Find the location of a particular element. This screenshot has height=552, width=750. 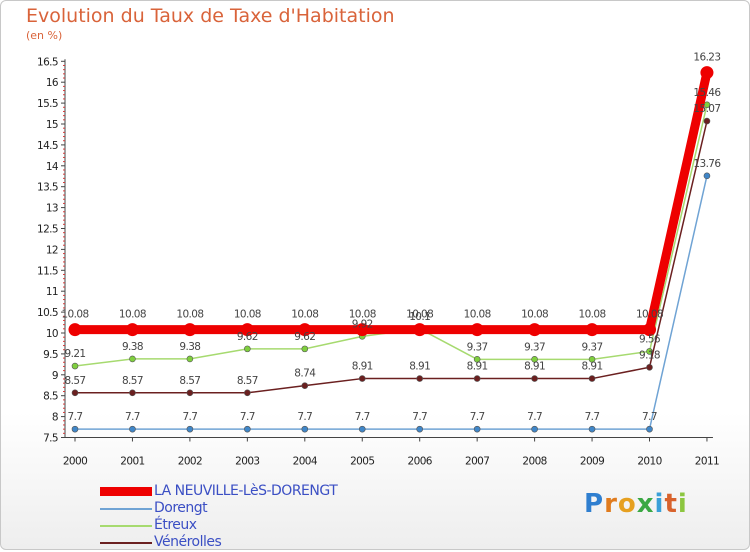

logo-letter: r is located at coordinates (611, 504).